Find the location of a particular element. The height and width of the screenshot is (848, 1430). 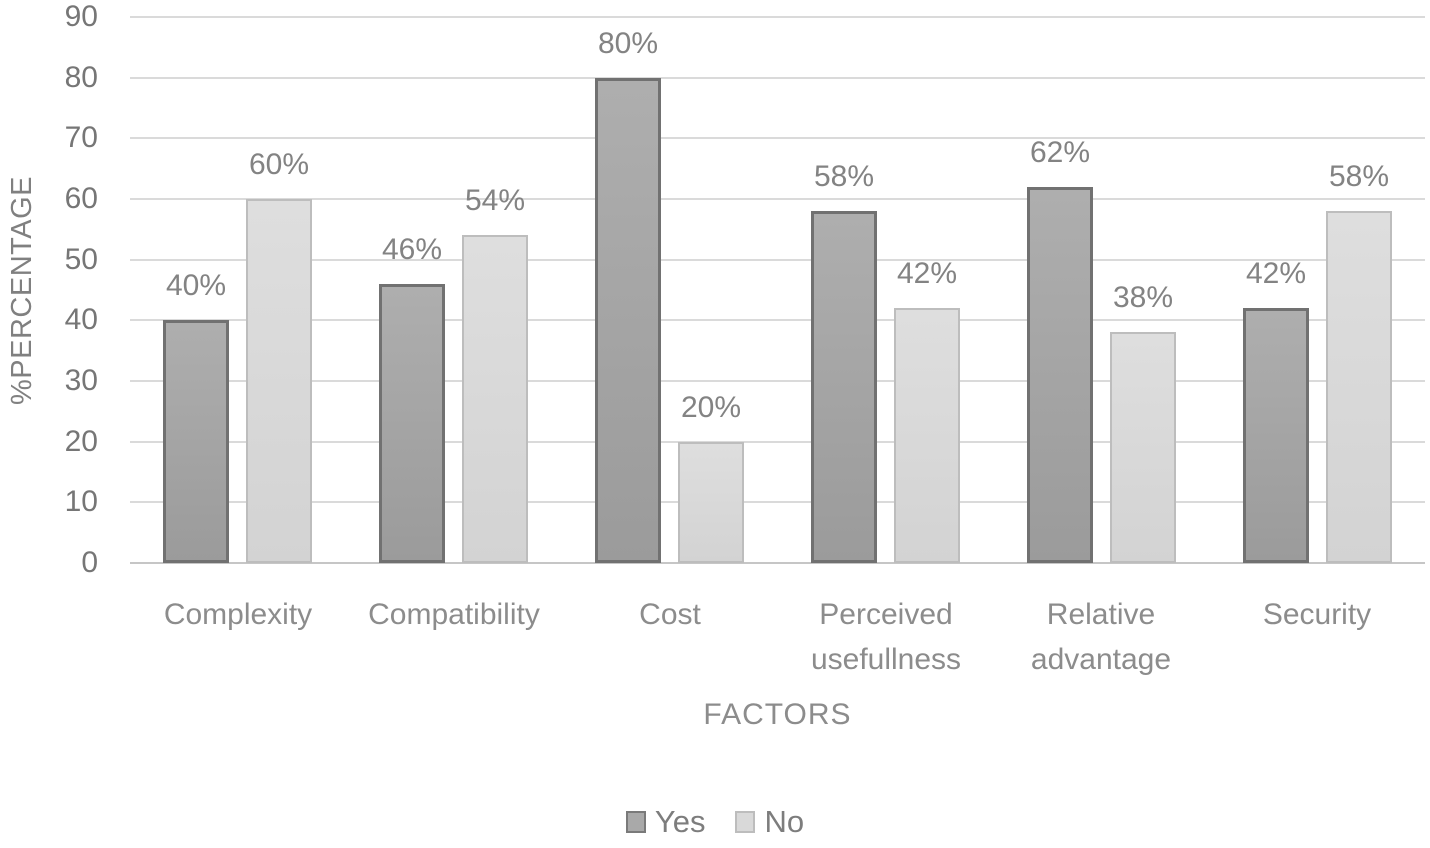

bar-yes-cost is located at coordinates (628, 320).